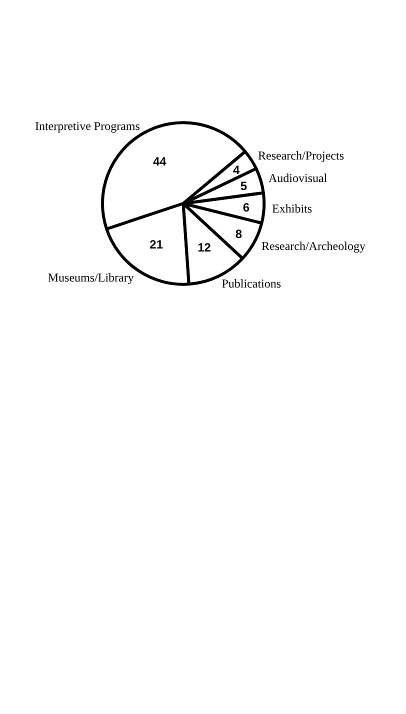 The image size is (406, 714). I want to click on slice-label: Research/Archeology, so click(313, 245).